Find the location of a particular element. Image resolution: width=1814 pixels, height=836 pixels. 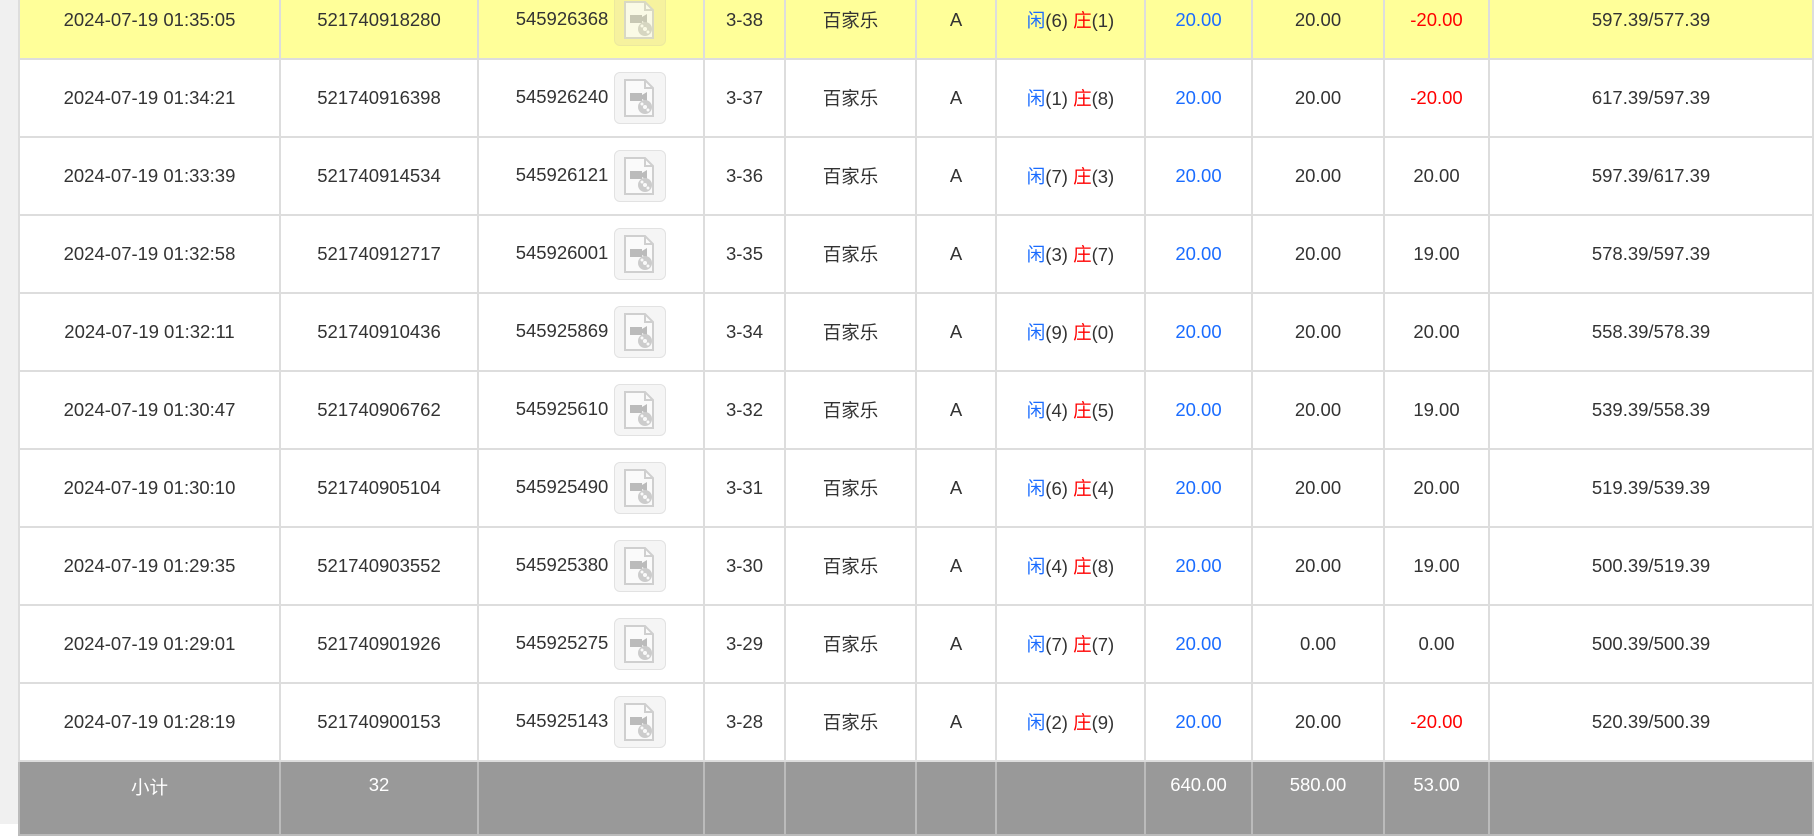

banker-points: (4) is located at coordinates (1103, 488).